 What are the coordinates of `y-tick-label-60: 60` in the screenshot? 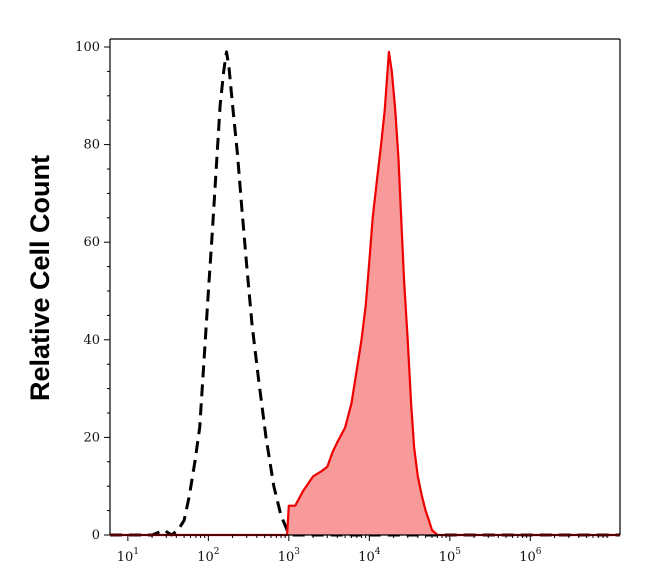 It's located at (91, 242).